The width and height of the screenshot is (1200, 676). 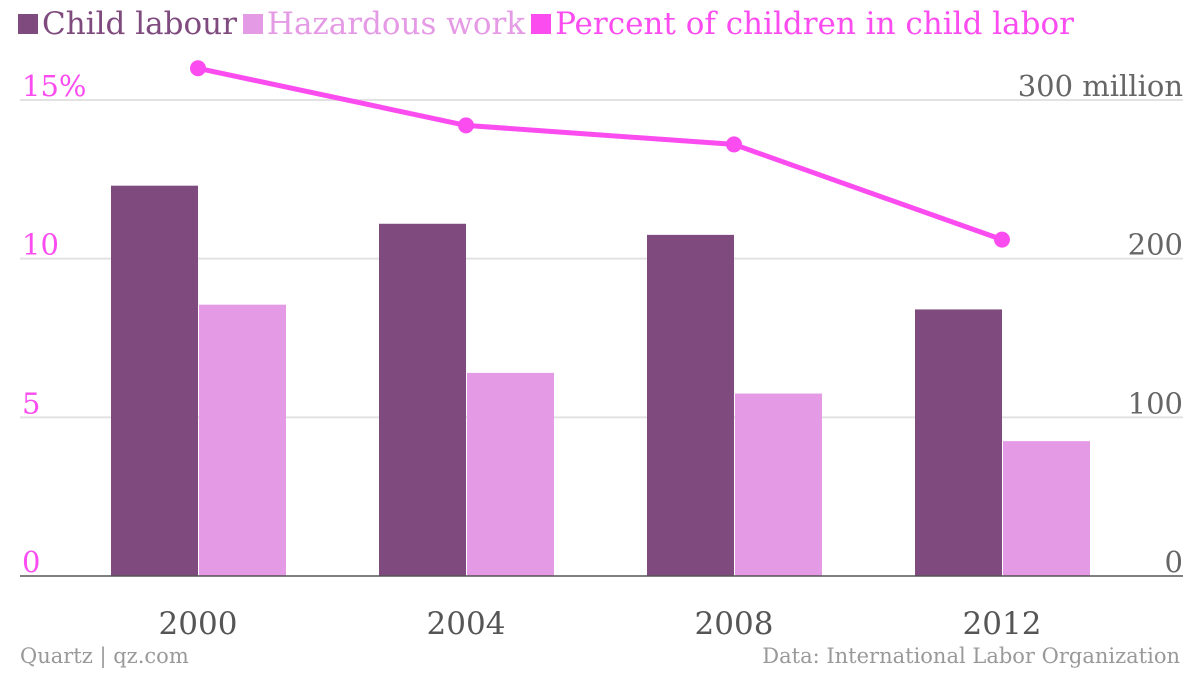 What do you see at coordinates (1002, 624) in the screenshot?
I see `x-axis-label-2012: 2012` at bounding box center [1002, 624].